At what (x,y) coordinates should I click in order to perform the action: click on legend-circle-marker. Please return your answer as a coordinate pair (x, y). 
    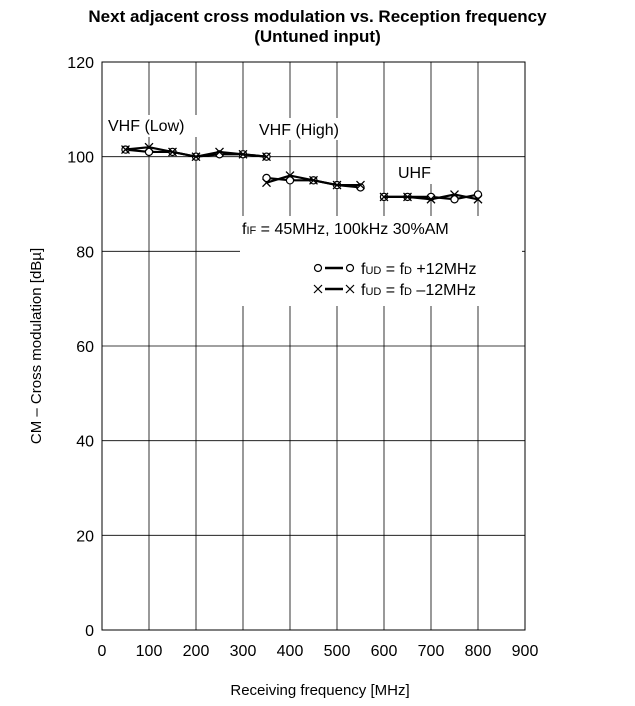
    Looking at the image, I should click on (318, 268).